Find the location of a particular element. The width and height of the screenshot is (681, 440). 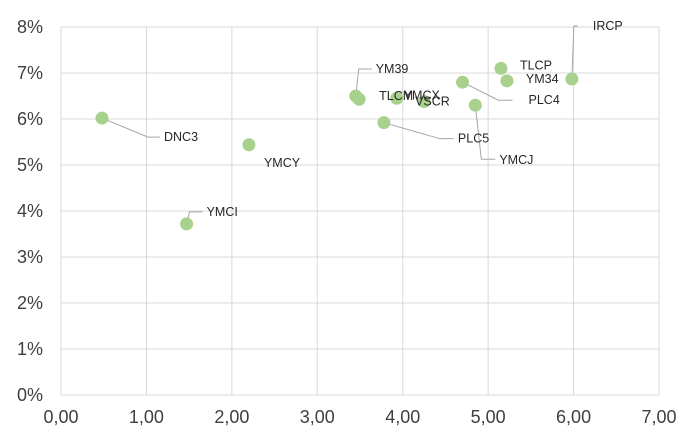

x-tick-label: 5,00 is located at coordinates (488, 417).